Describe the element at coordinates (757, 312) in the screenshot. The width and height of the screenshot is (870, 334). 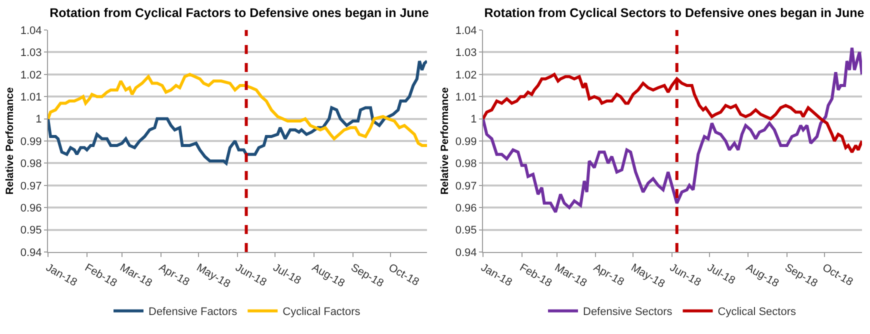
I see `legend-label: Cyclical Sectors` at that location.